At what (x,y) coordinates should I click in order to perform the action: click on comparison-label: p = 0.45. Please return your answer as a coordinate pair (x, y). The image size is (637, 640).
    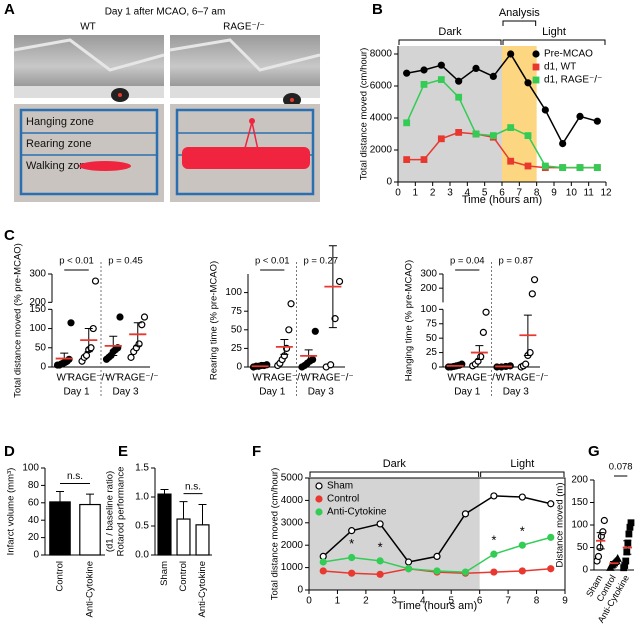
    Looking at the image, I should click on (125, 261).